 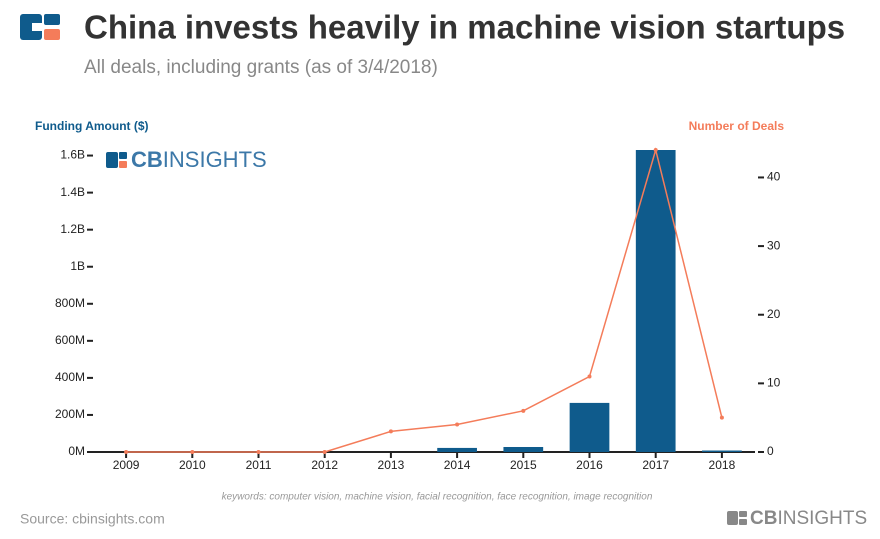 I want to click on y2-tick-label: 30, so click(x=774, y=245).